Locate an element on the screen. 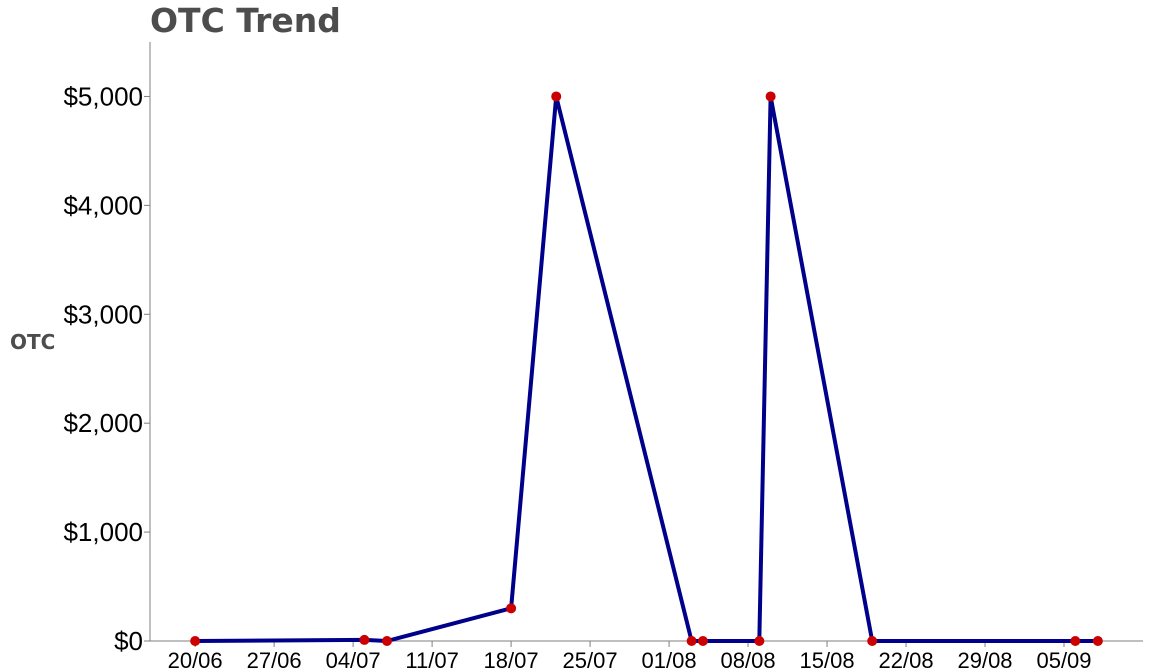 This screenshot has height=672, width=1152. x-tick-label: 22/08 is located at coordinates (906, 660).